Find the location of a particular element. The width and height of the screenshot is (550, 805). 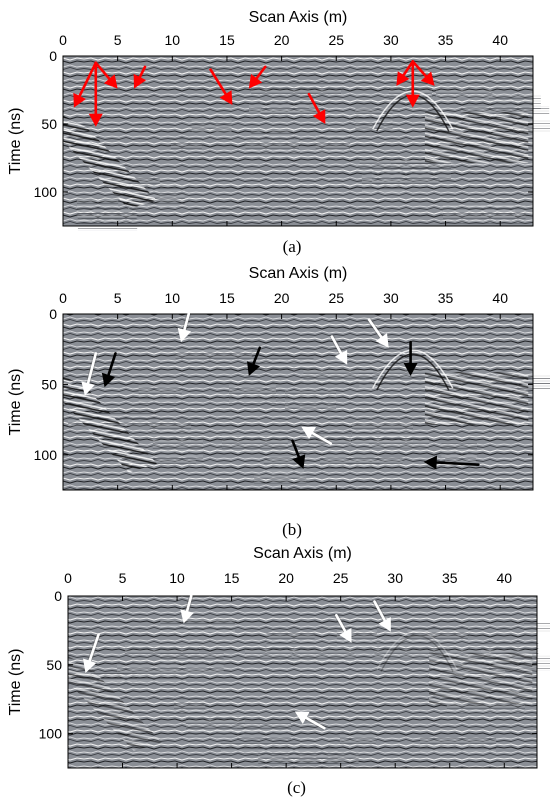

panel-label: (b) is located at coordinates (292, 529).